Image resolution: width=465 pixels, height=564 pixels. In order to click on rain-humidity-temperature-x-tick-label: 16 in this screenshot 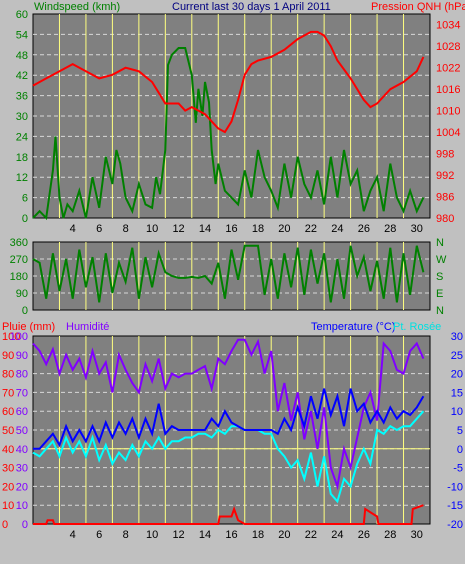, I will do `click(231, 535)`.